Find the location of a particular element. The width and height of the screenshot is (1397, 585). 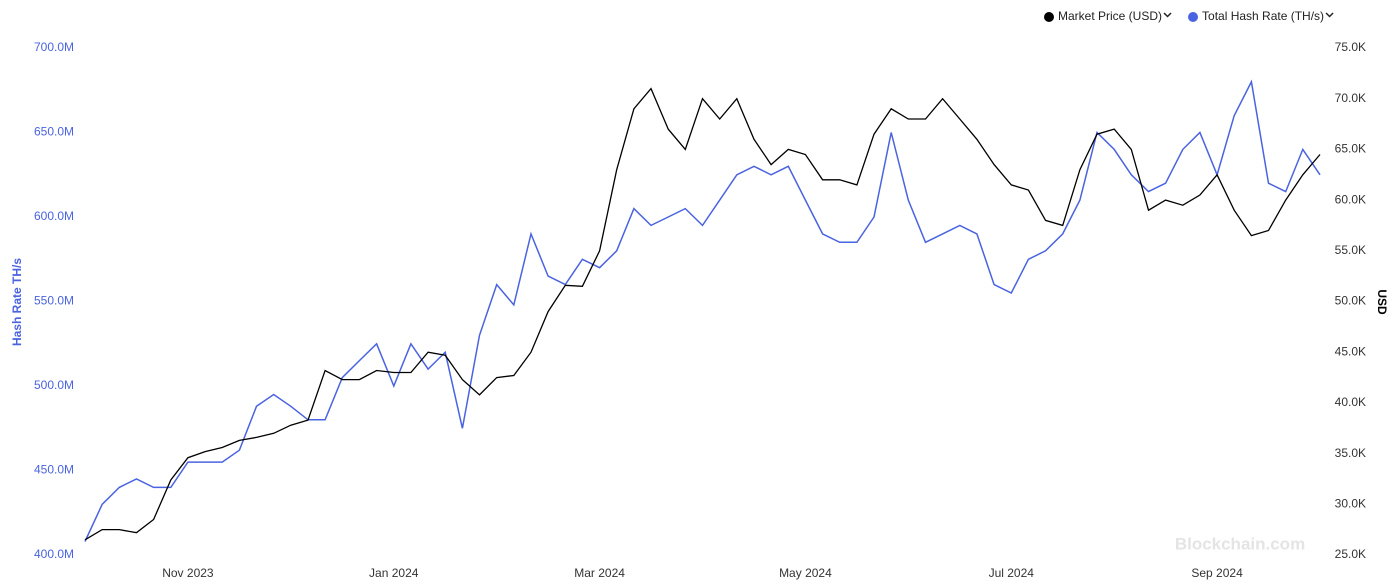

y-axis-title: Hash Rate TH/s is located at coordinates (17, 302).